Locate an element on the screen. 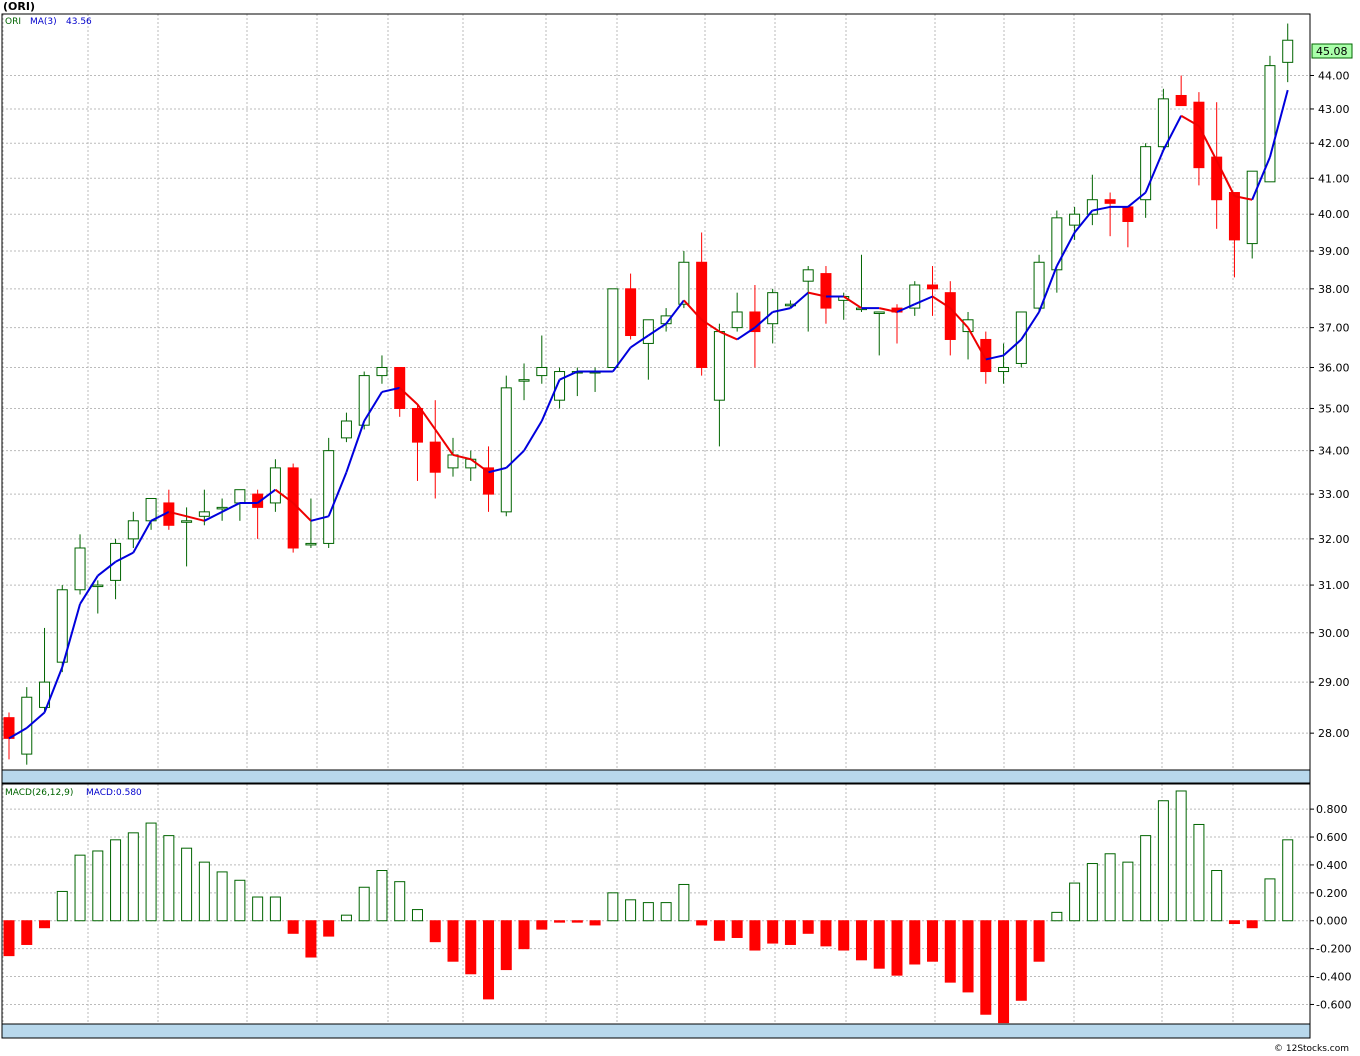 This screenshot has height=1056, width=1360. macd-label: MACD(26,12,9) is located at coordinates (39, 793).